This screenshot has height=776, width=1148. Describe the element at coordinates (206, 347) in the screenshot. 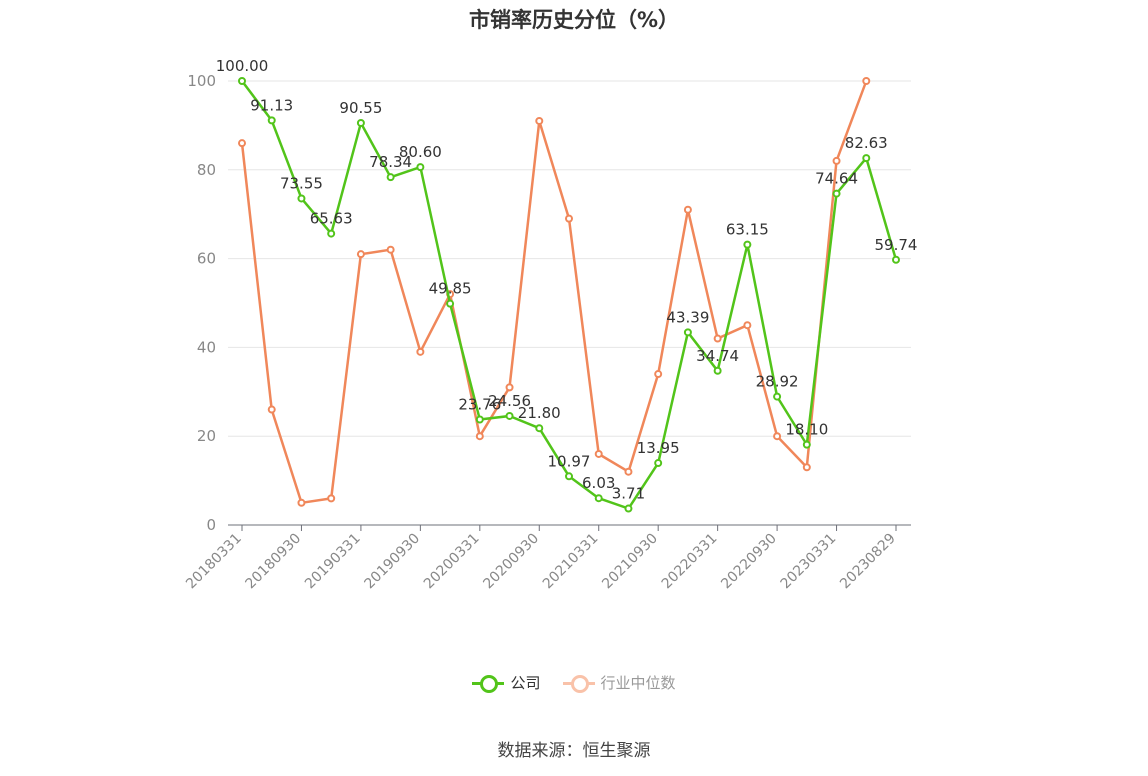

I see `y-tick-label: 40` at that location.